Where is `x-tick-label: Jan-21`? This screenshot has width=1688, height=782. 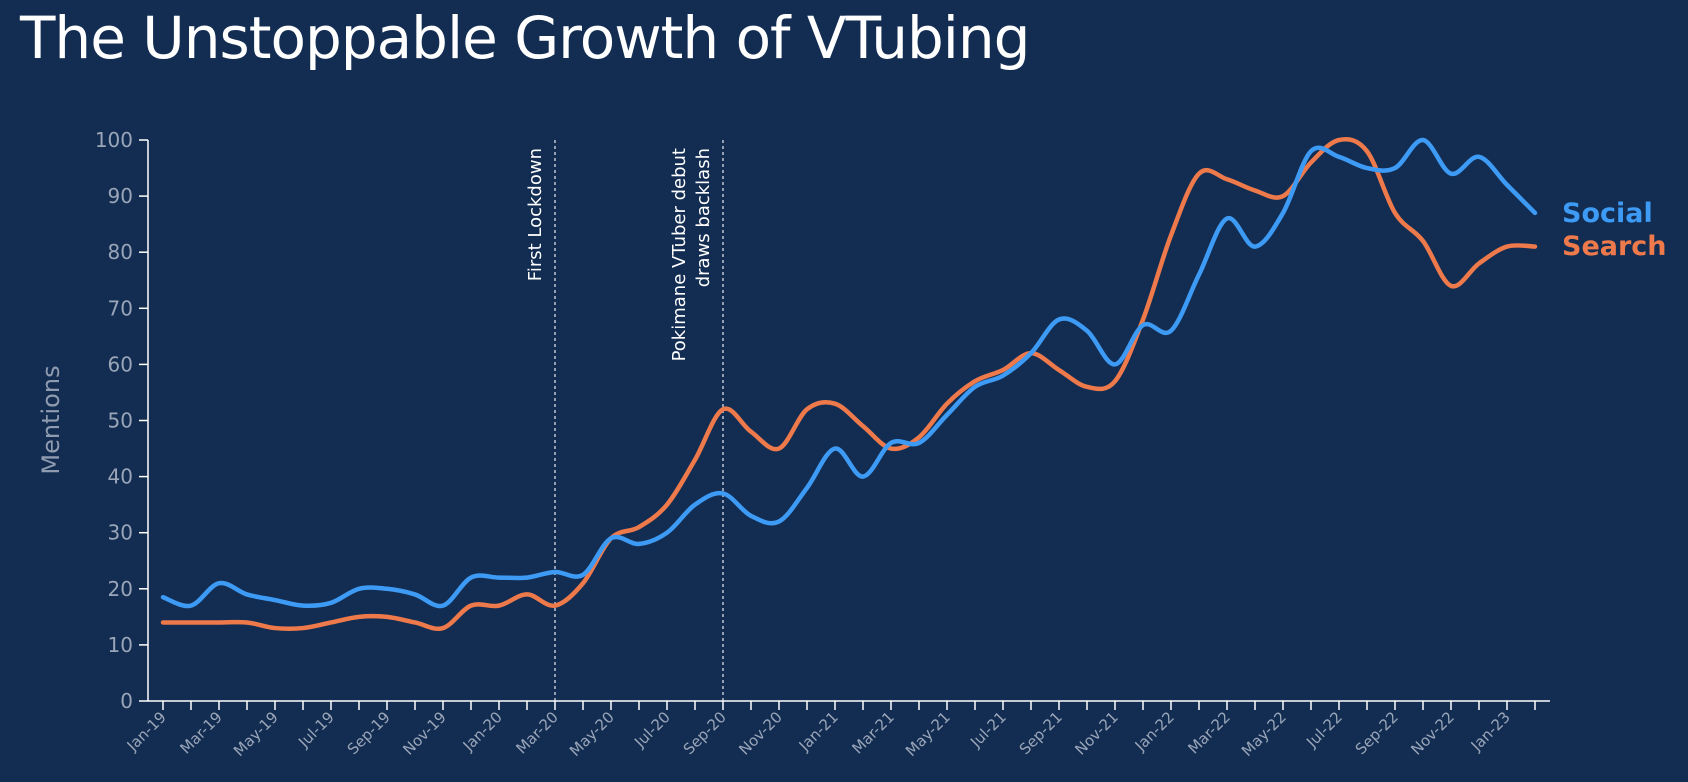
x-tick-label: Jan-21 is located at coordinates (818, 731).